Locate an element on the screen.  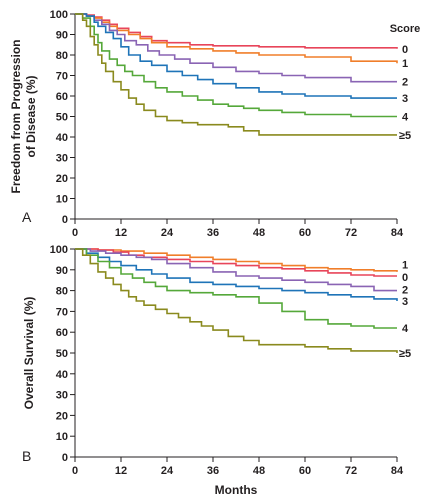
legend-title: Score is located at coordinates (405, 29).